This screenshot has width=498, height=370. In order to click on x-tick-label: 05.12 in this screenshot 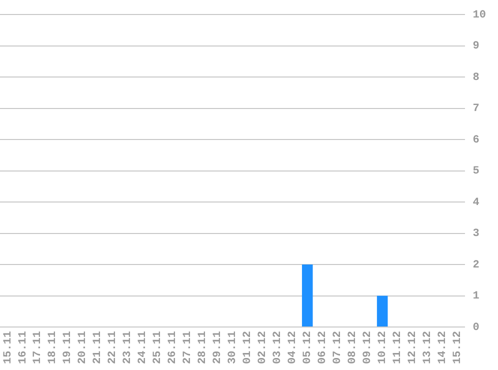, I will do `click(308, 347)`.